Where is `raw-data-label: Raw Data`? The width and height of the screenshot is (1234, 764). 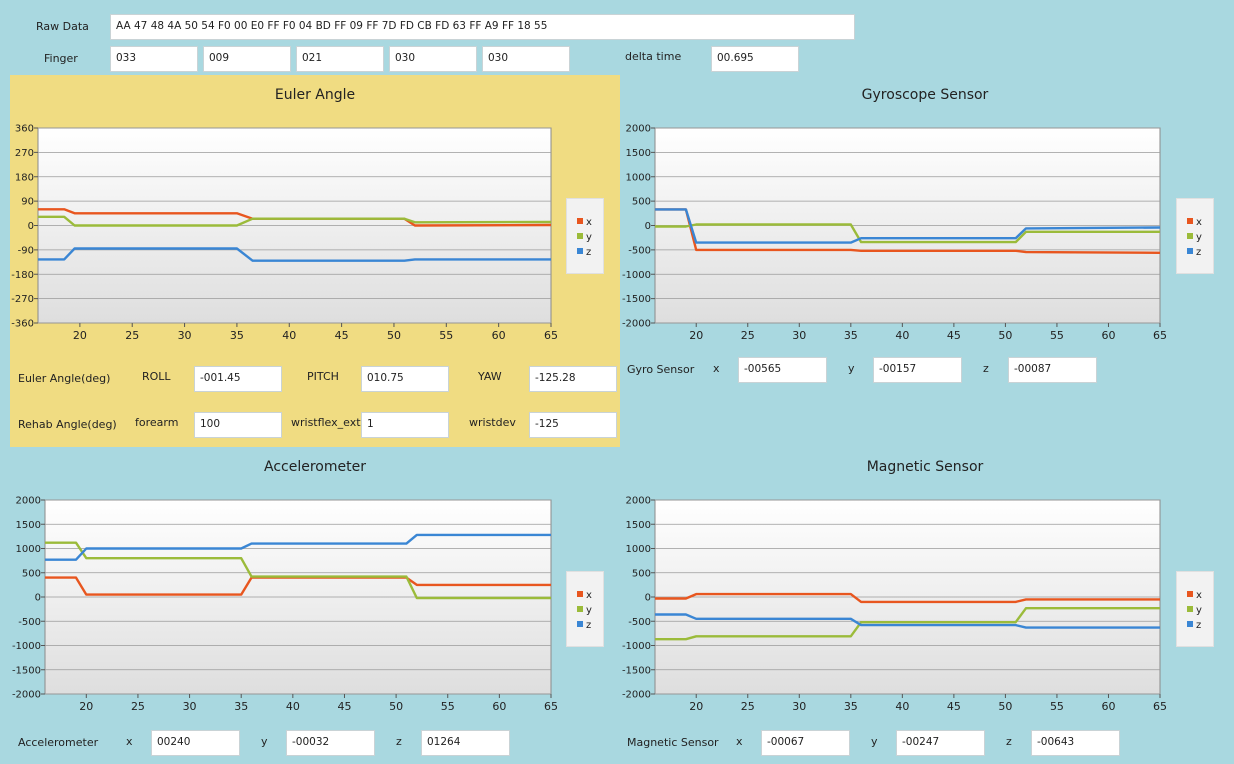
raw-data-label: Raw Data is located at coordinates (62, 26).